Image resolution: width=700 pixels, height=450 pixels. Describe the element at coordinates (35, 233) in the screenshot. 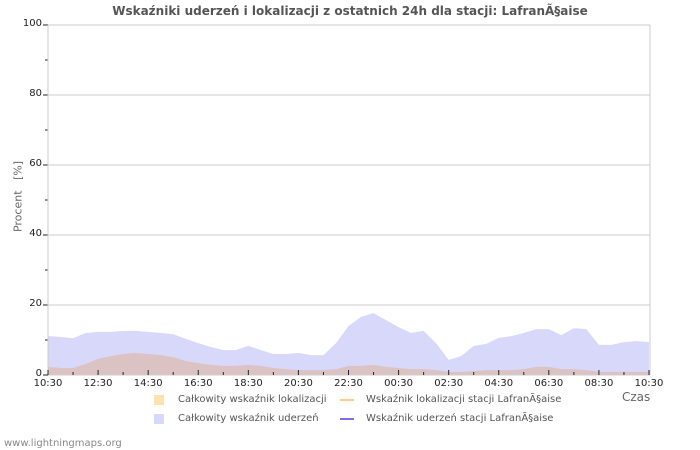

I see `y-tick-label: 40` at that location.